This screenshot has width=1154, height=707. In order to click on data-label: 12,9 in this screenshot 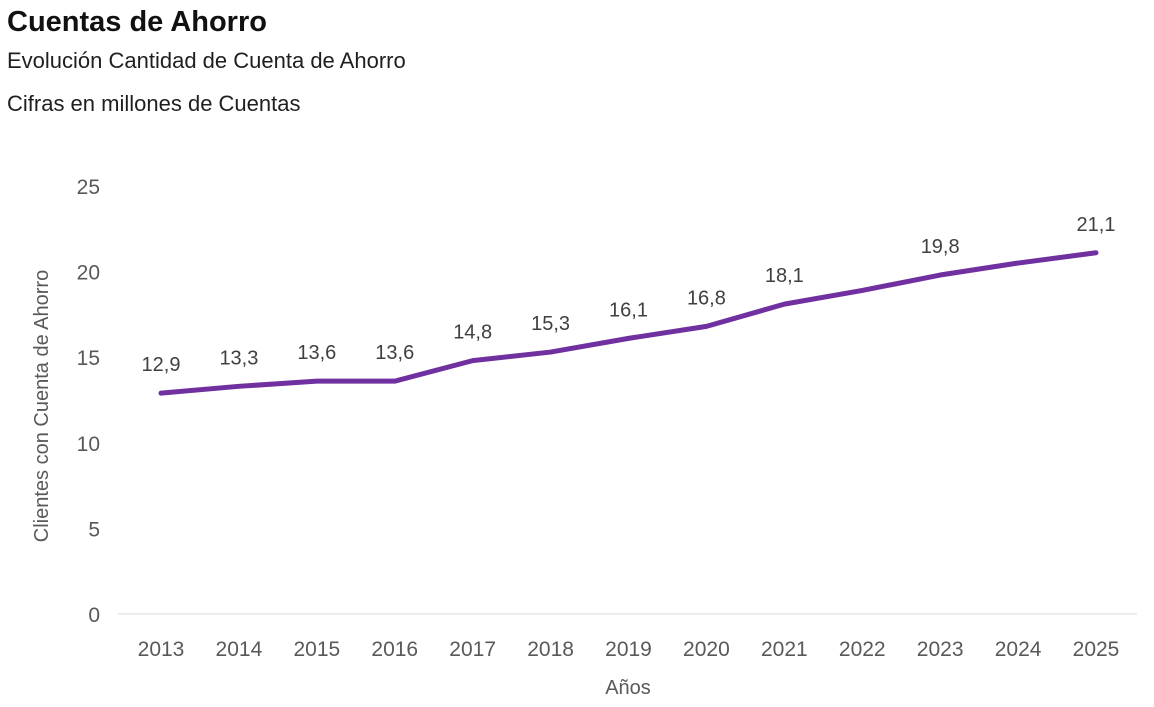, I will do `click(161, 365)`.